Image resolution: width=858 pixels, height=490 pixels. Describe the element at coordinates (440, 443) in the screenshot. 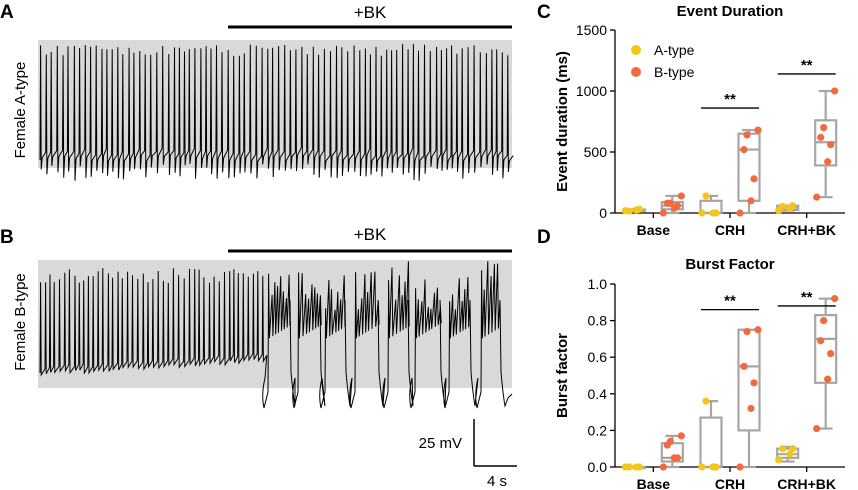

I see `scale-voltage-label: 25 mV` at that location.